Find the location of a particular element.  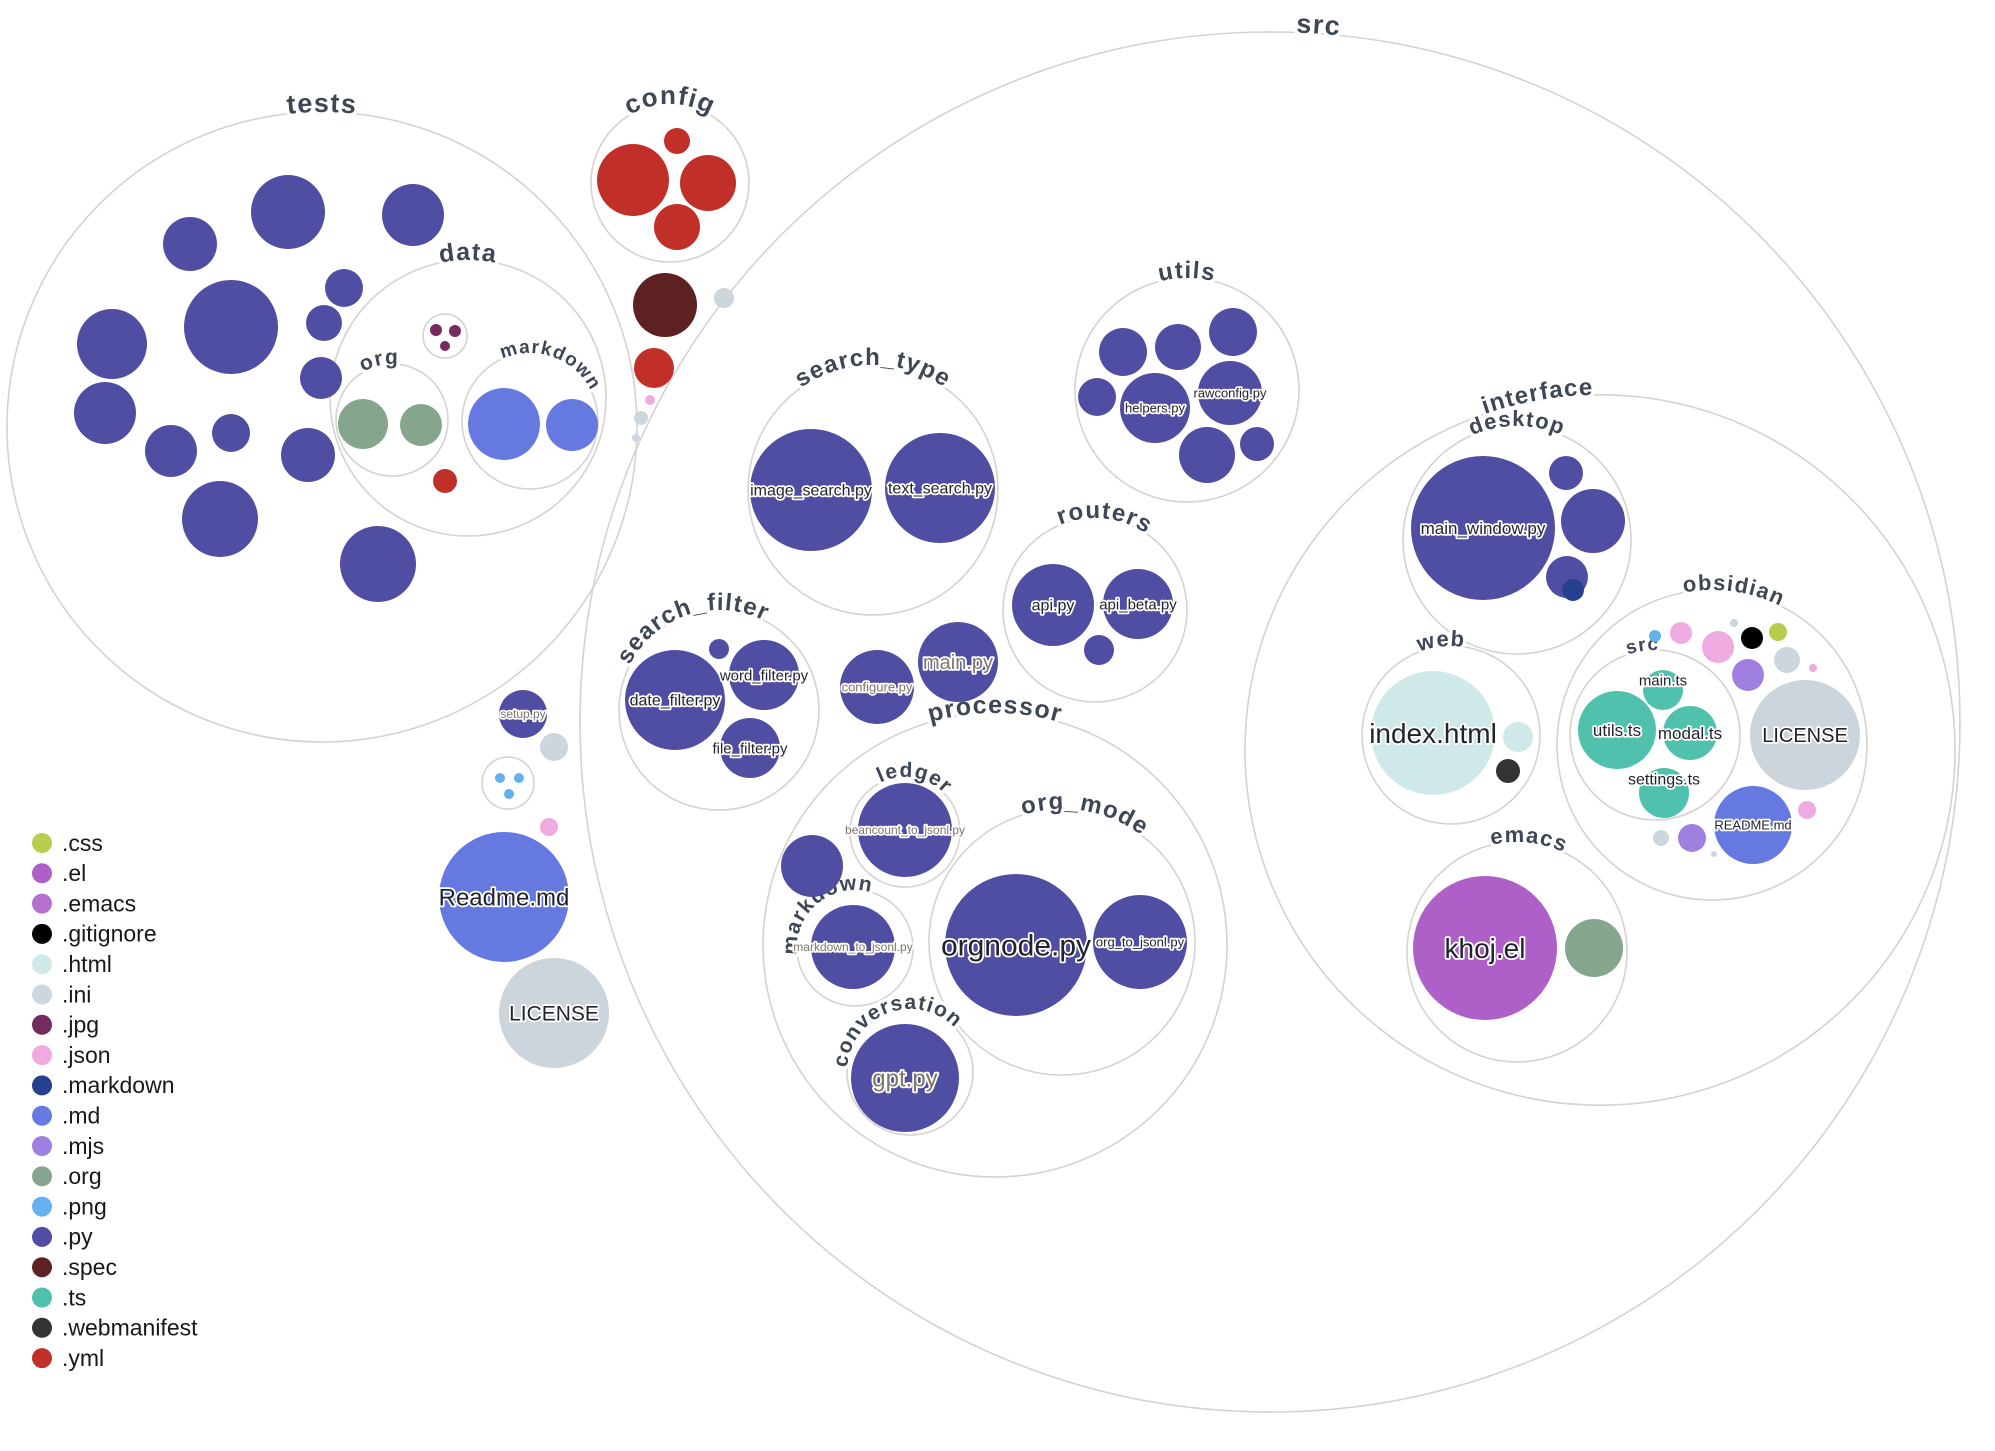

group-desktop is located at coordinates (1517, 540).